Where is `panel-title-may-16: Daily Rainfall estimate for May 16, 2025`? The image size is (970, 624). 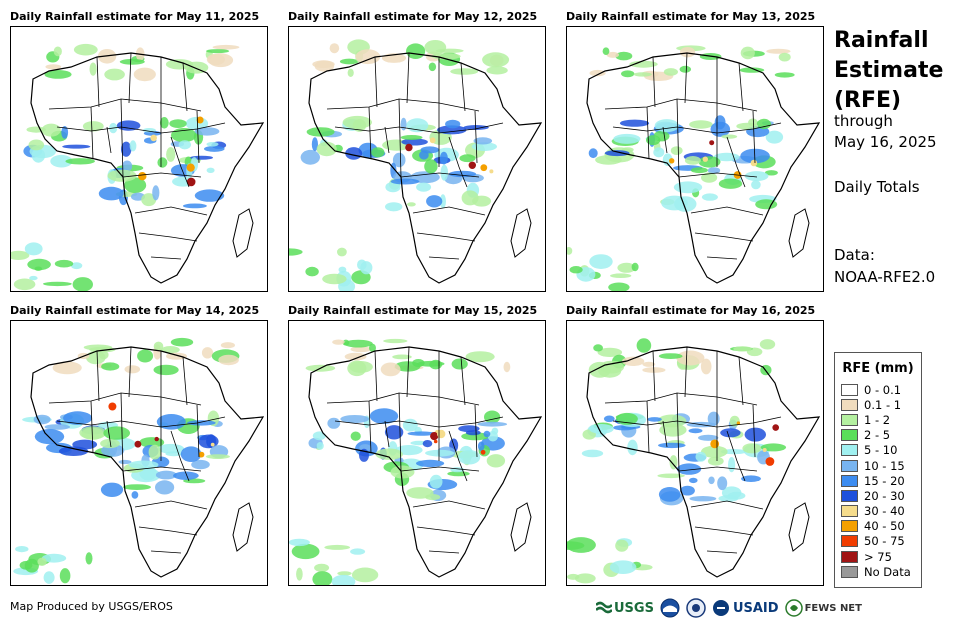
panel-title-may-16: Daily Rainfall estimate for May 16, 2025 is located at coordinates (691, 310).